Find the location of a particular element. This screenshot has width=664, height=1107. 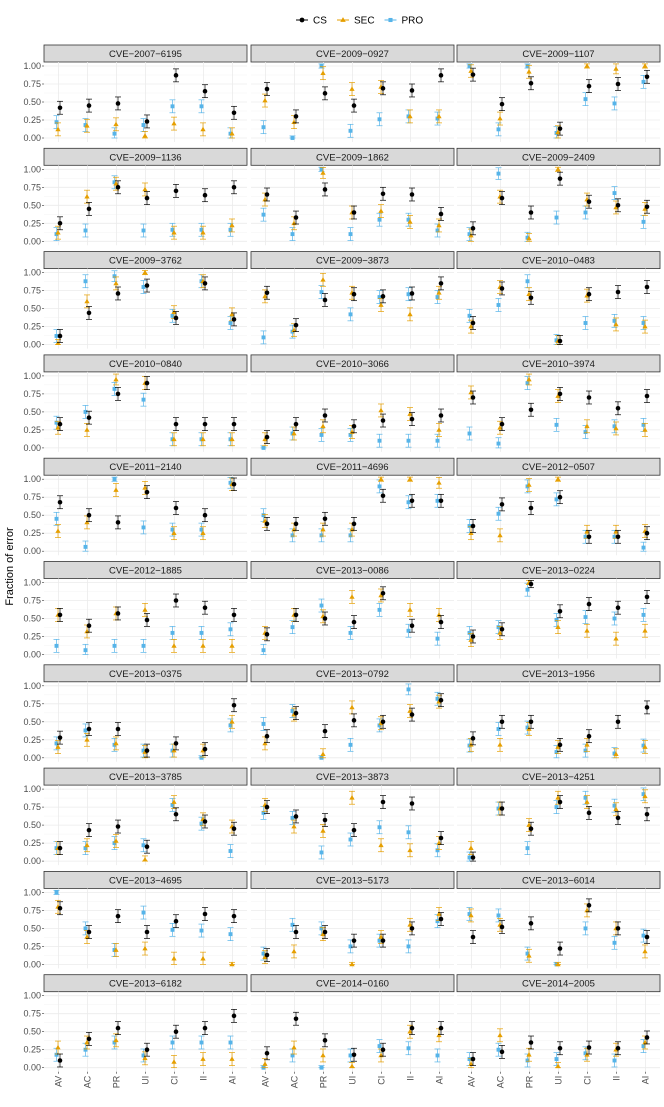

facet-panel: CVE−2014−0160 AV AC PR UI CI II AI is located at coordinates (352, 1031).